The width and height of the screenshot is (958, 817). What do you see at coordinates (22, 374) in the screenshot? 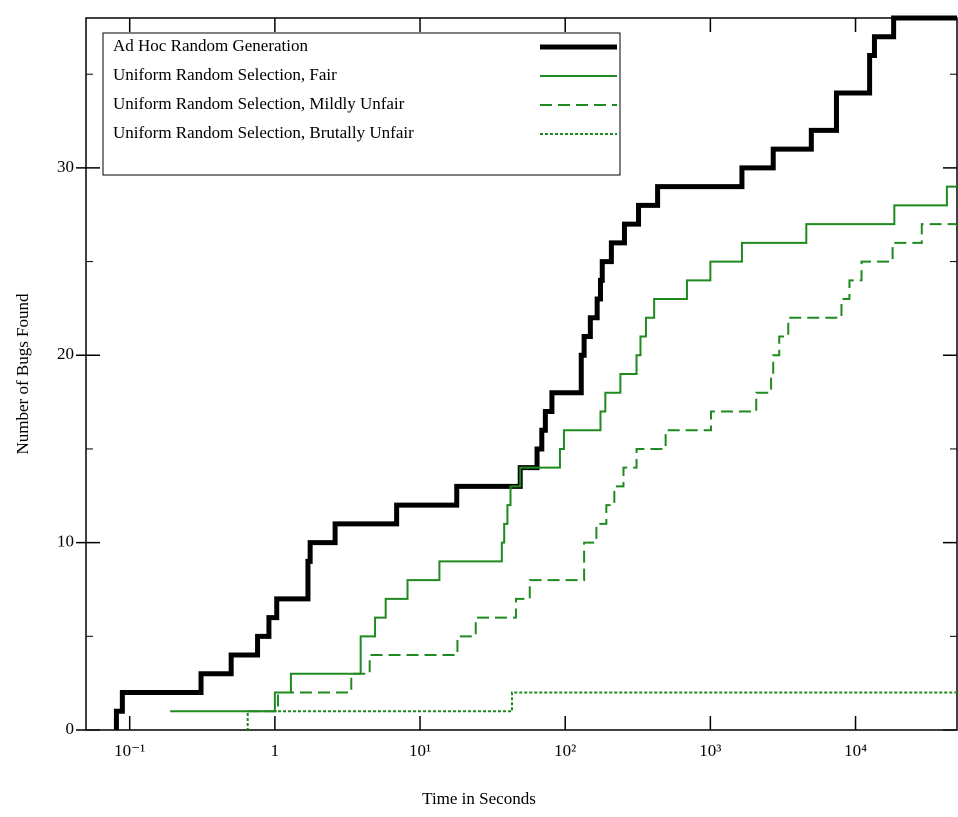
I see `y-axis-label: Number of Bugs Found` at bounding box center [22, 374].